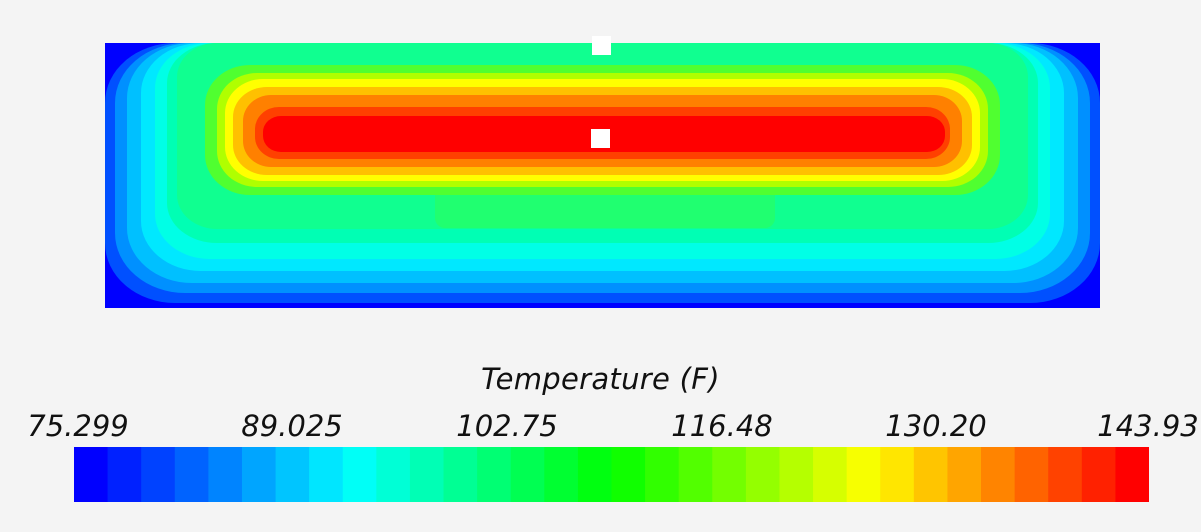 Image resolution: width=1201 pixels, height=532 pixels. I want to click on colorbar-tick-label: 130.20, so click(936, 426).